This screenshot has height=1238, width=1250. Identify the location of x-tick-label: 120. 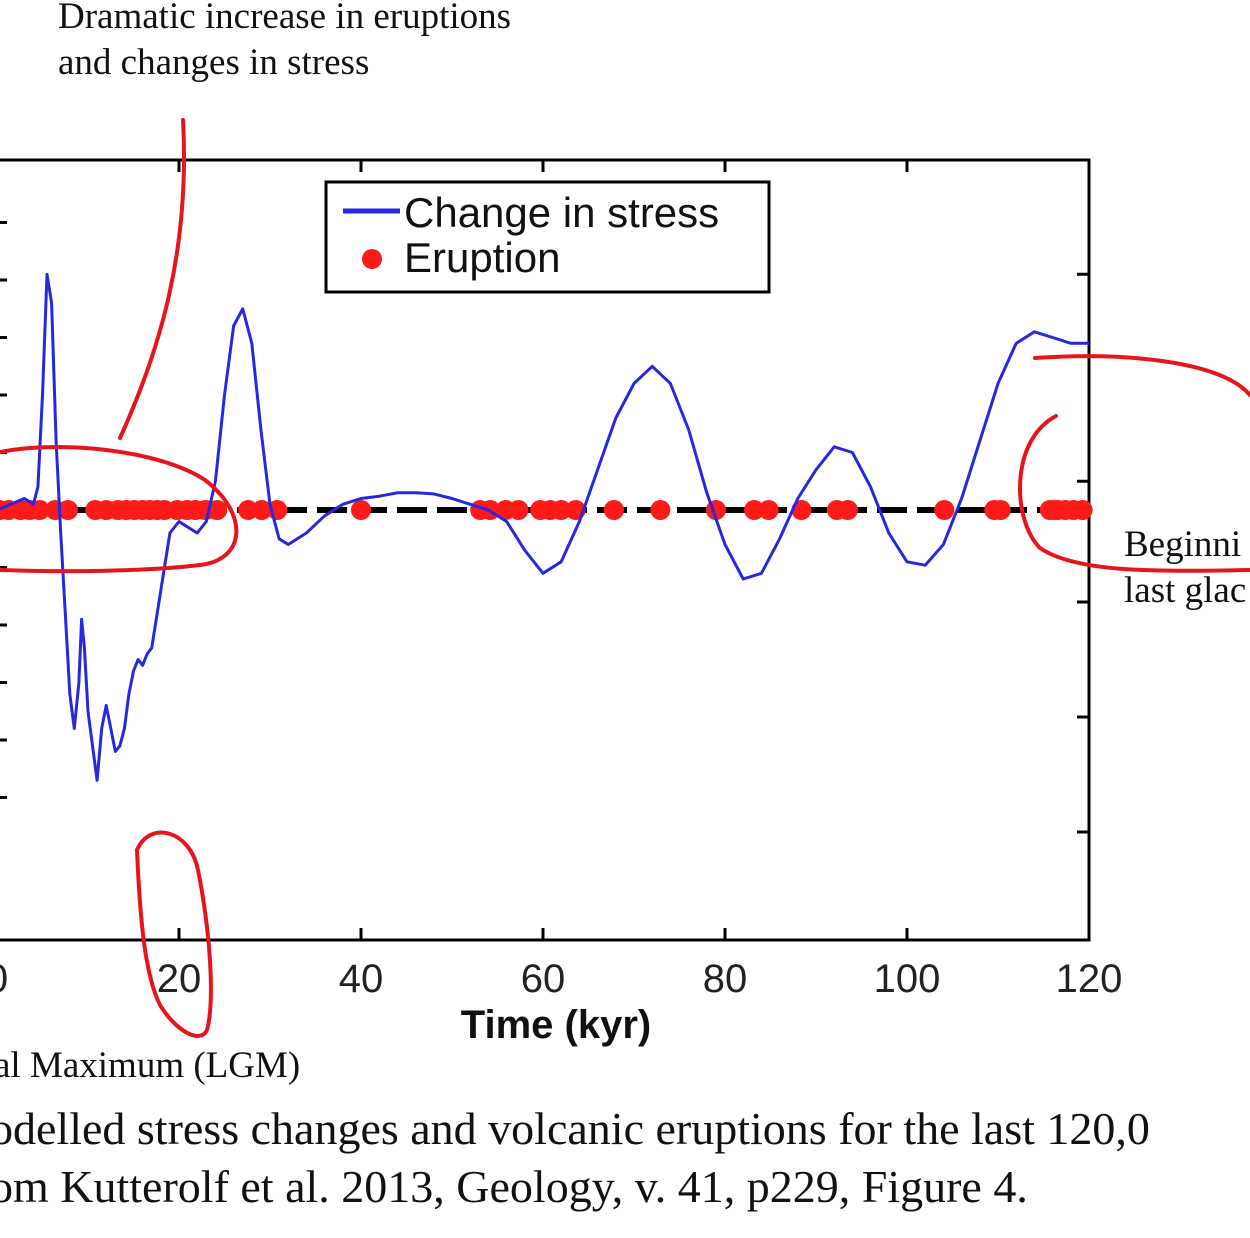
(1089, 979).